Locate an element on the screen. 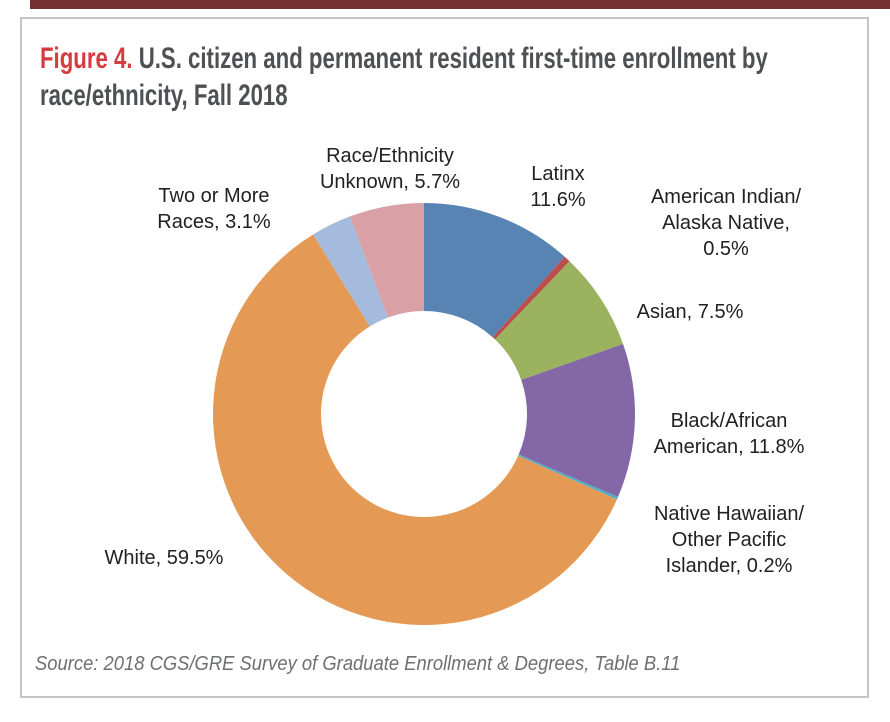 This screenshot has width=890, height=722. chart-label-white: White, 59.5% is located at coordinates (164, 558).